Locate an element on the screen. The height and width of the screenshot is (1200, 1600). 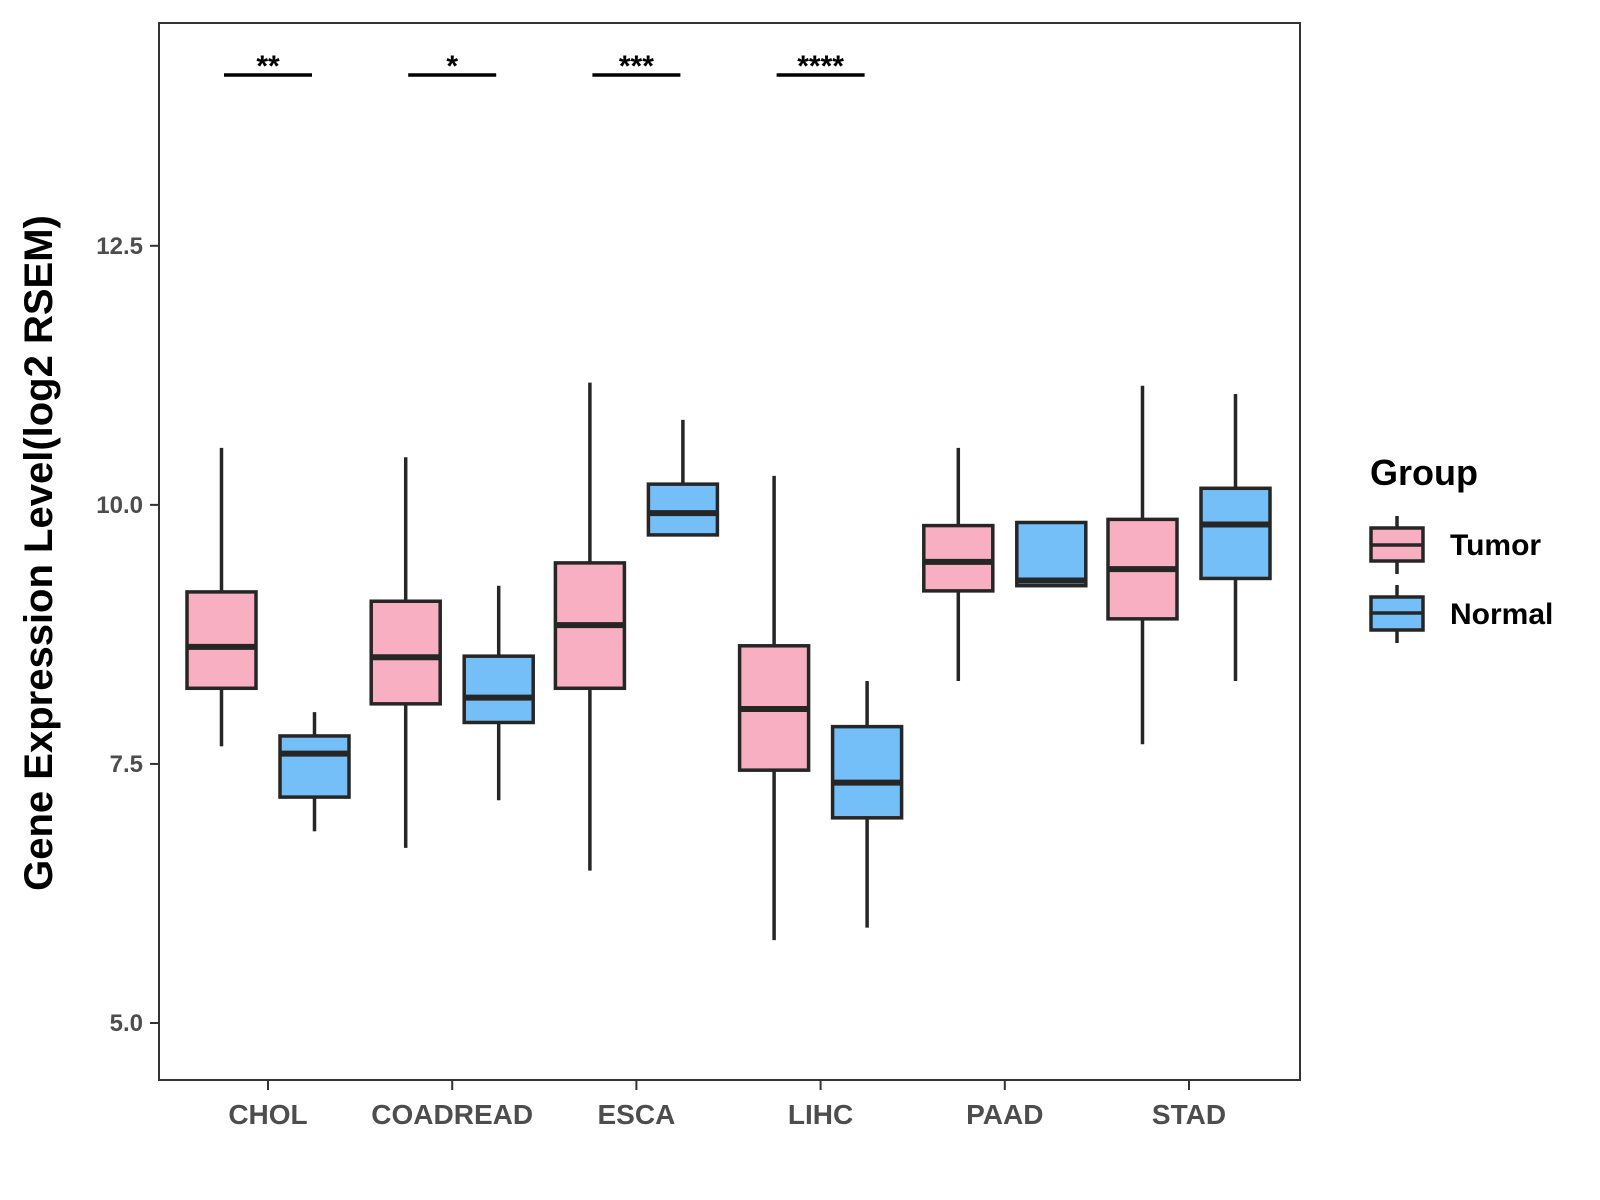
x-tick-label-stad: STAD is located at coordinates (1189, 1114).